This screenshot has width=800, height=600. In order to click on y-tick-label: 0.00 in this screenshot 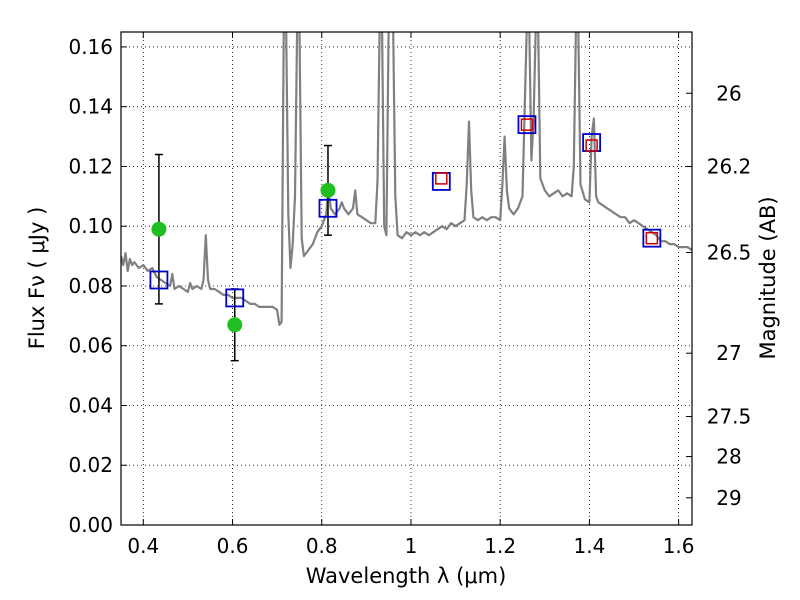, I will do `click(90, 525)`.